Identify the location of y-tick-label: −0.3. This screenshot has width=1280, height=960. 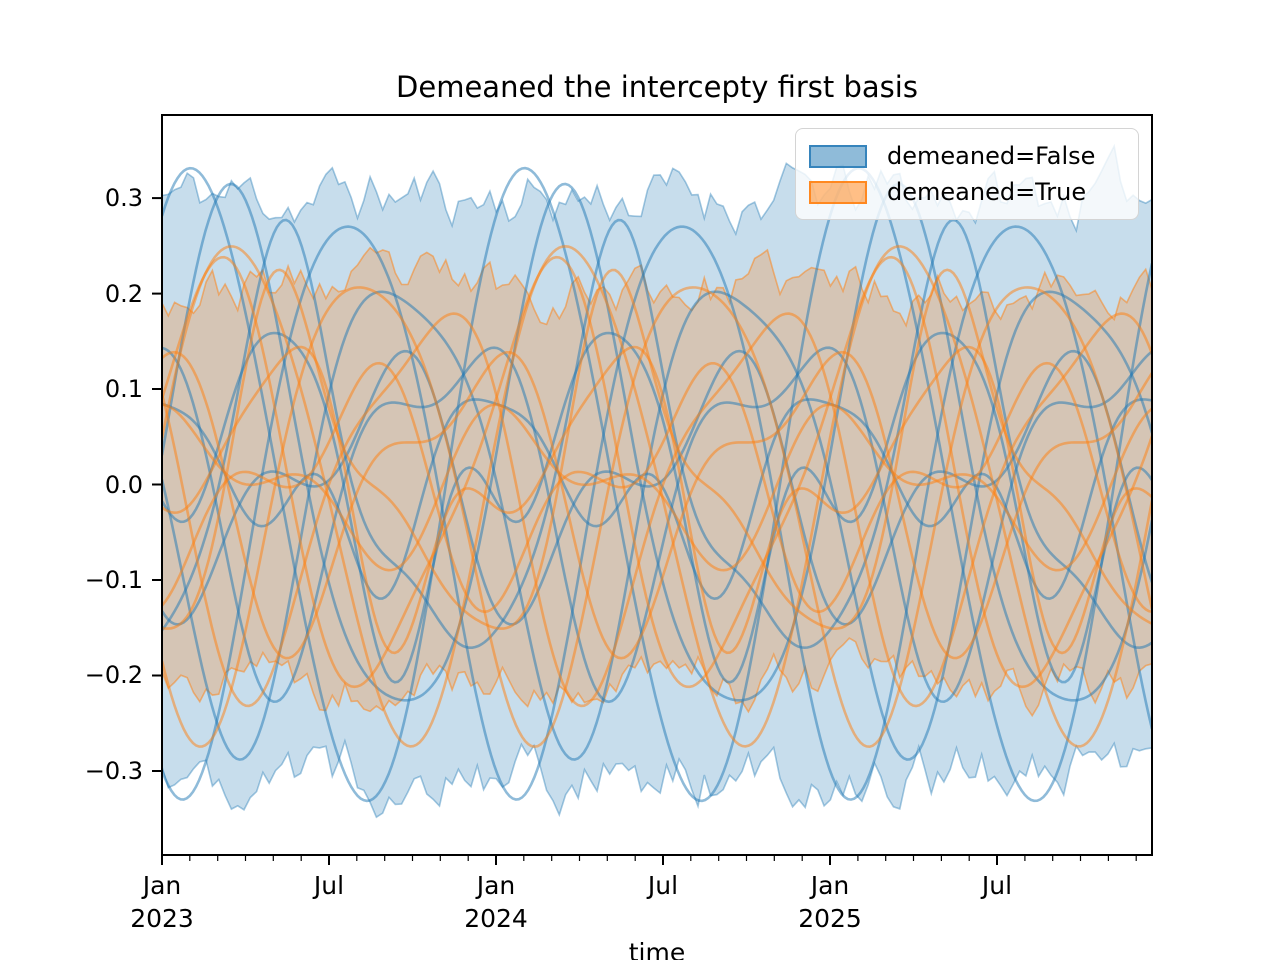
(113, 770).